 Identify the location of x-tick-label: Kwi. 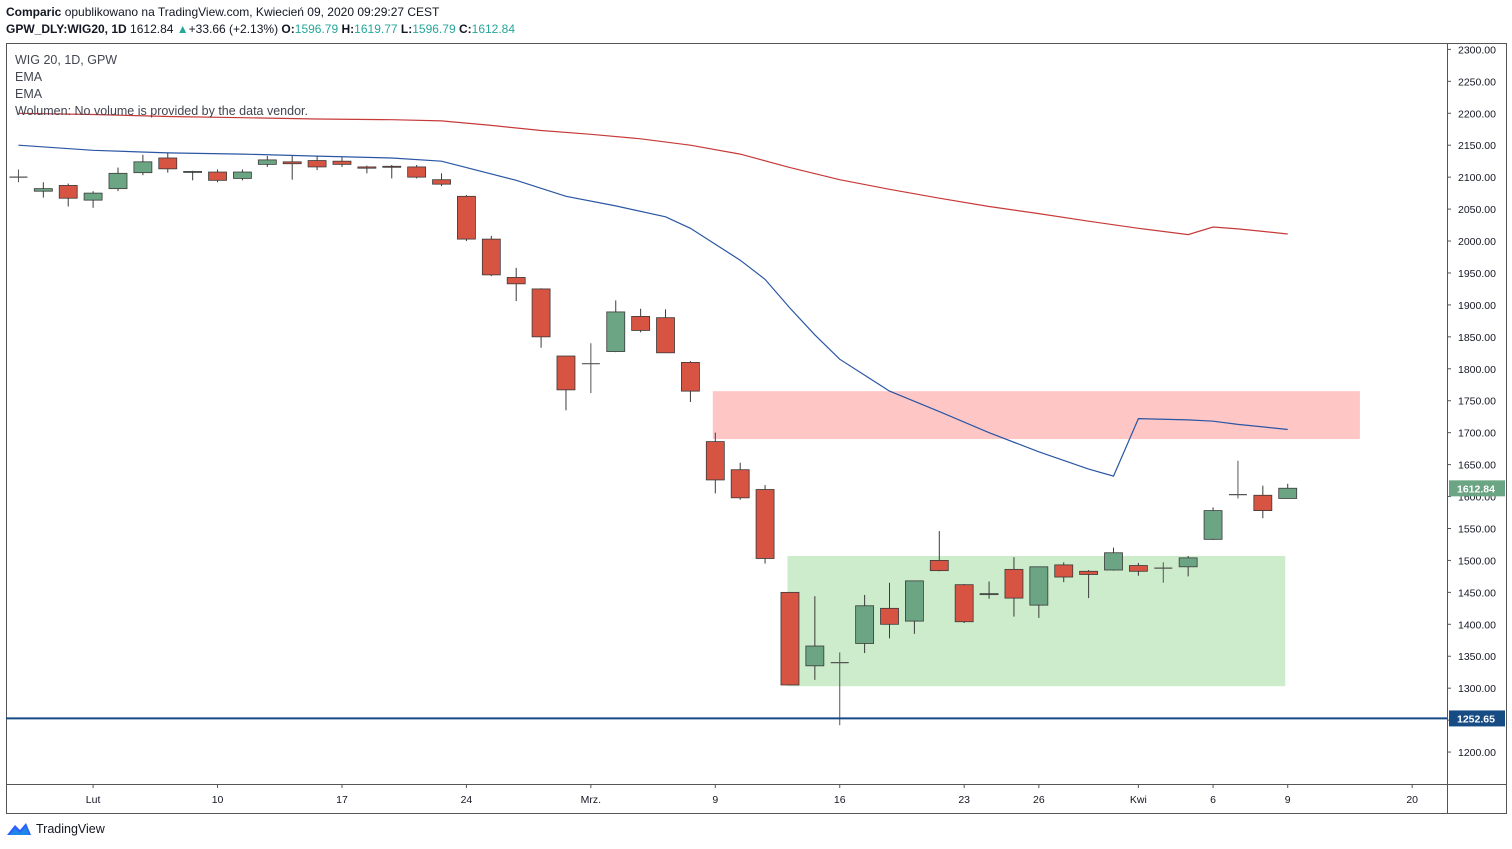
(1138, 800).